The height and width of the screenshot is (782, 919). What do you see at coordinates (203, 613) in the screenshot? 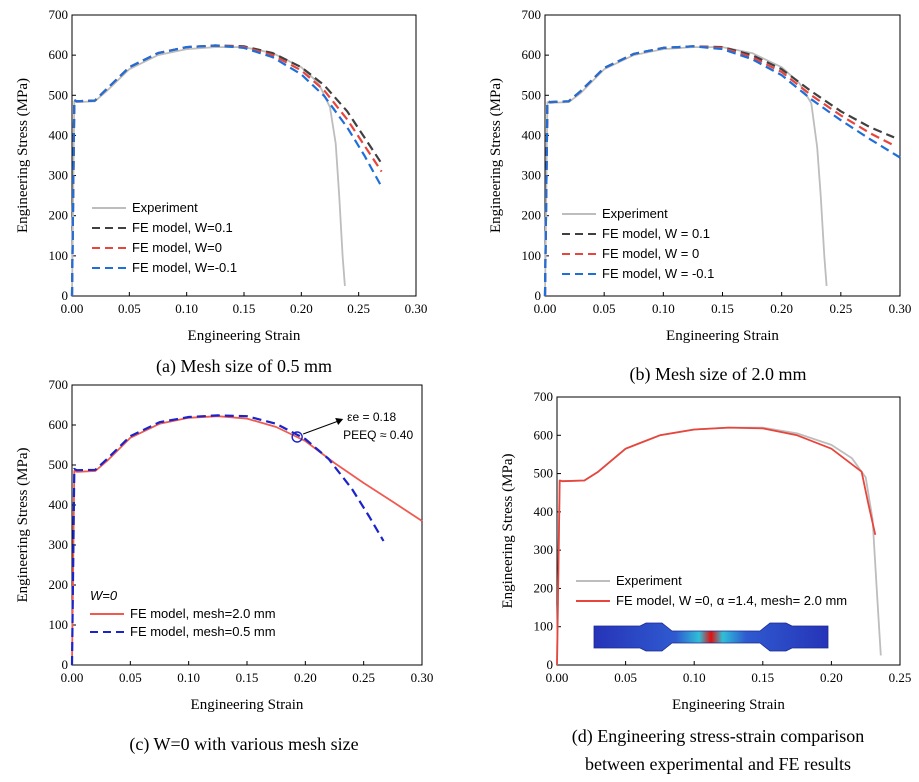
I see `legend-label: FE model, mesh=2.0 mm` at bounding box center [203, 613].